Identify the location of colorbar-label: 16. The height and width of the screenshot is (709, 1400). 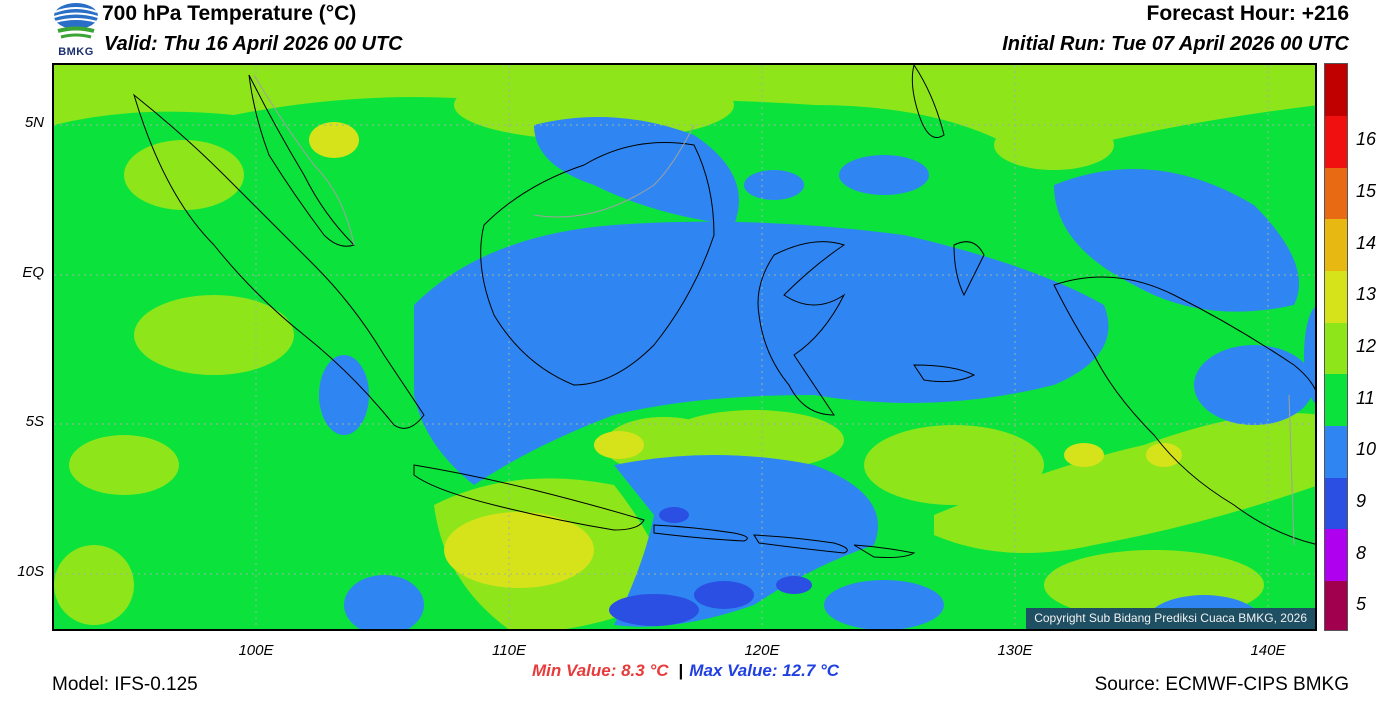
(1366, 139).